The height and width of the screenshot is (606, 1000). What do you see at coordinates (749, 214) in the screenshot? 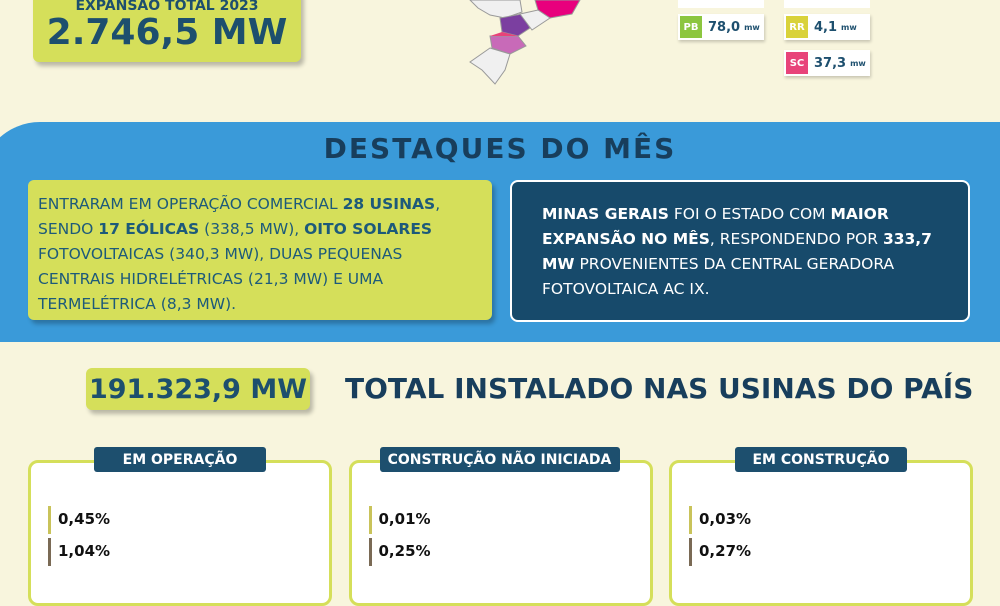
I see `text-segment: FOI O ESTADO COM` at bounding box center [749, 214].